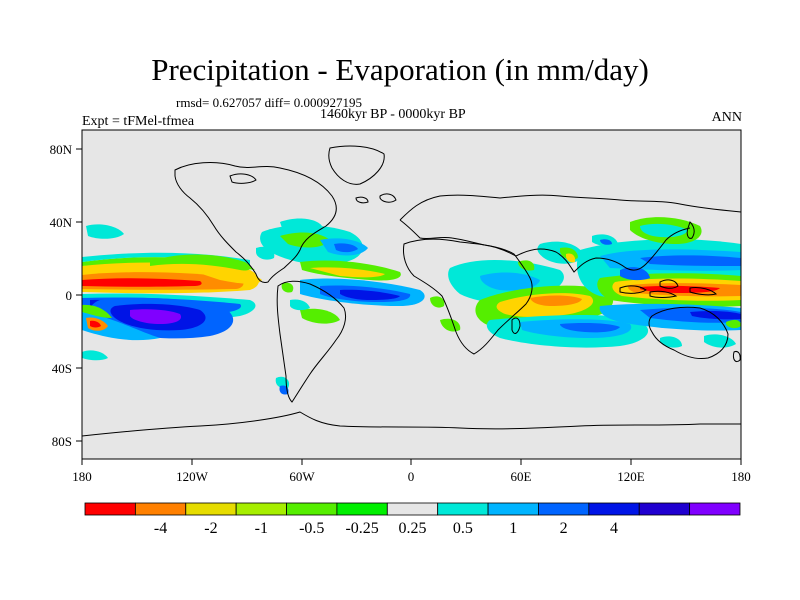 The image size is (800, 600). What do you see at coordinates (413, 528) in the screenshot?
I see `colorbar-label: 0.25` at bounding box center [413, 528].